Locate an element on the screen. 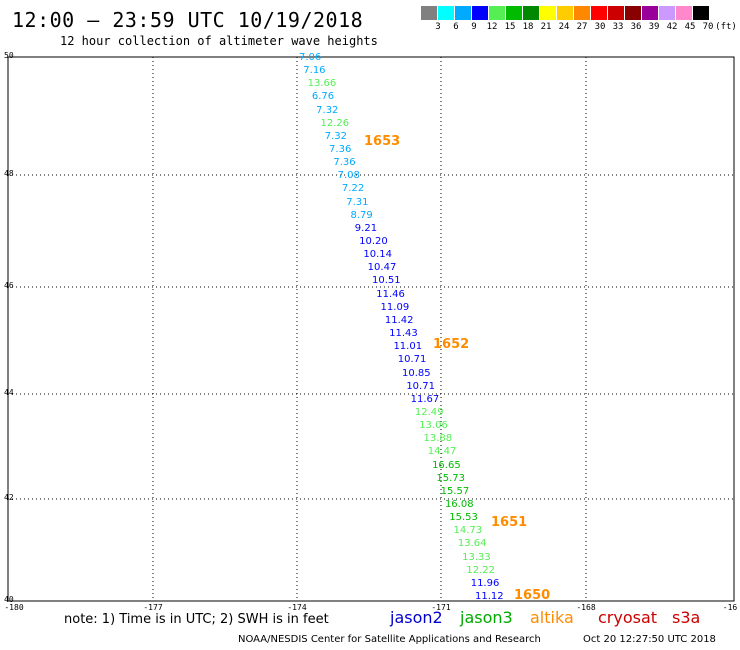 The height and width of the screenshot is (650, 740). wave-height-value: 13.66 is located at coordinates (322, 84).